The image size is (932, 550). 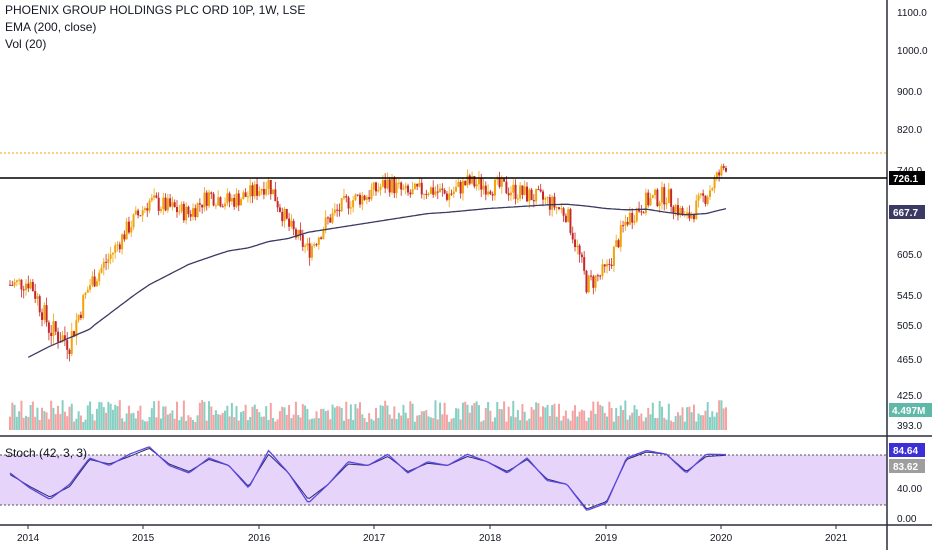 I want to click on price-tick-label: 820.0, so click(x=909, y=130).